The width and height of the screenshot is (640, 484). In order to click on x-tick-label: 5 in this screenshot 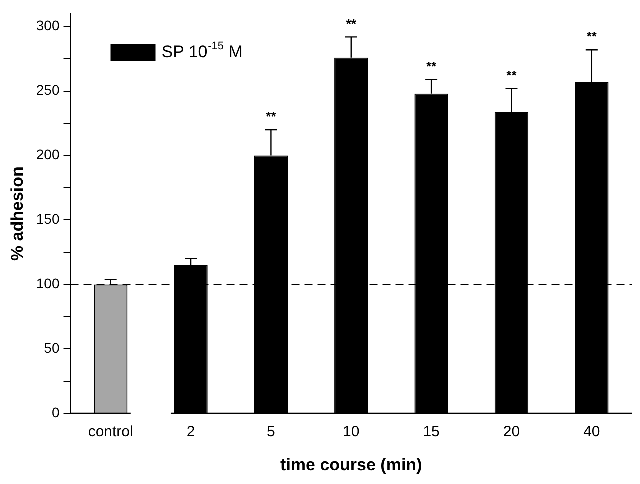, I will do `click(271, 432)`.